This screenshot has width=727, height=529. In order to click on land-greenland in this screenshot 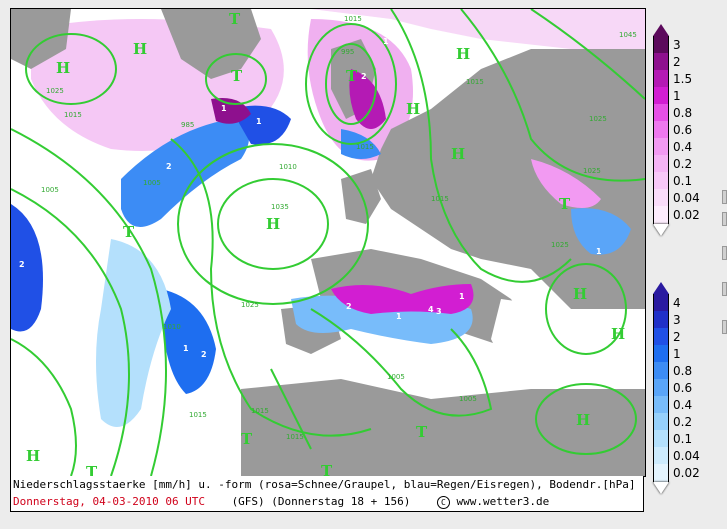, I will do `click(211, 44)`.